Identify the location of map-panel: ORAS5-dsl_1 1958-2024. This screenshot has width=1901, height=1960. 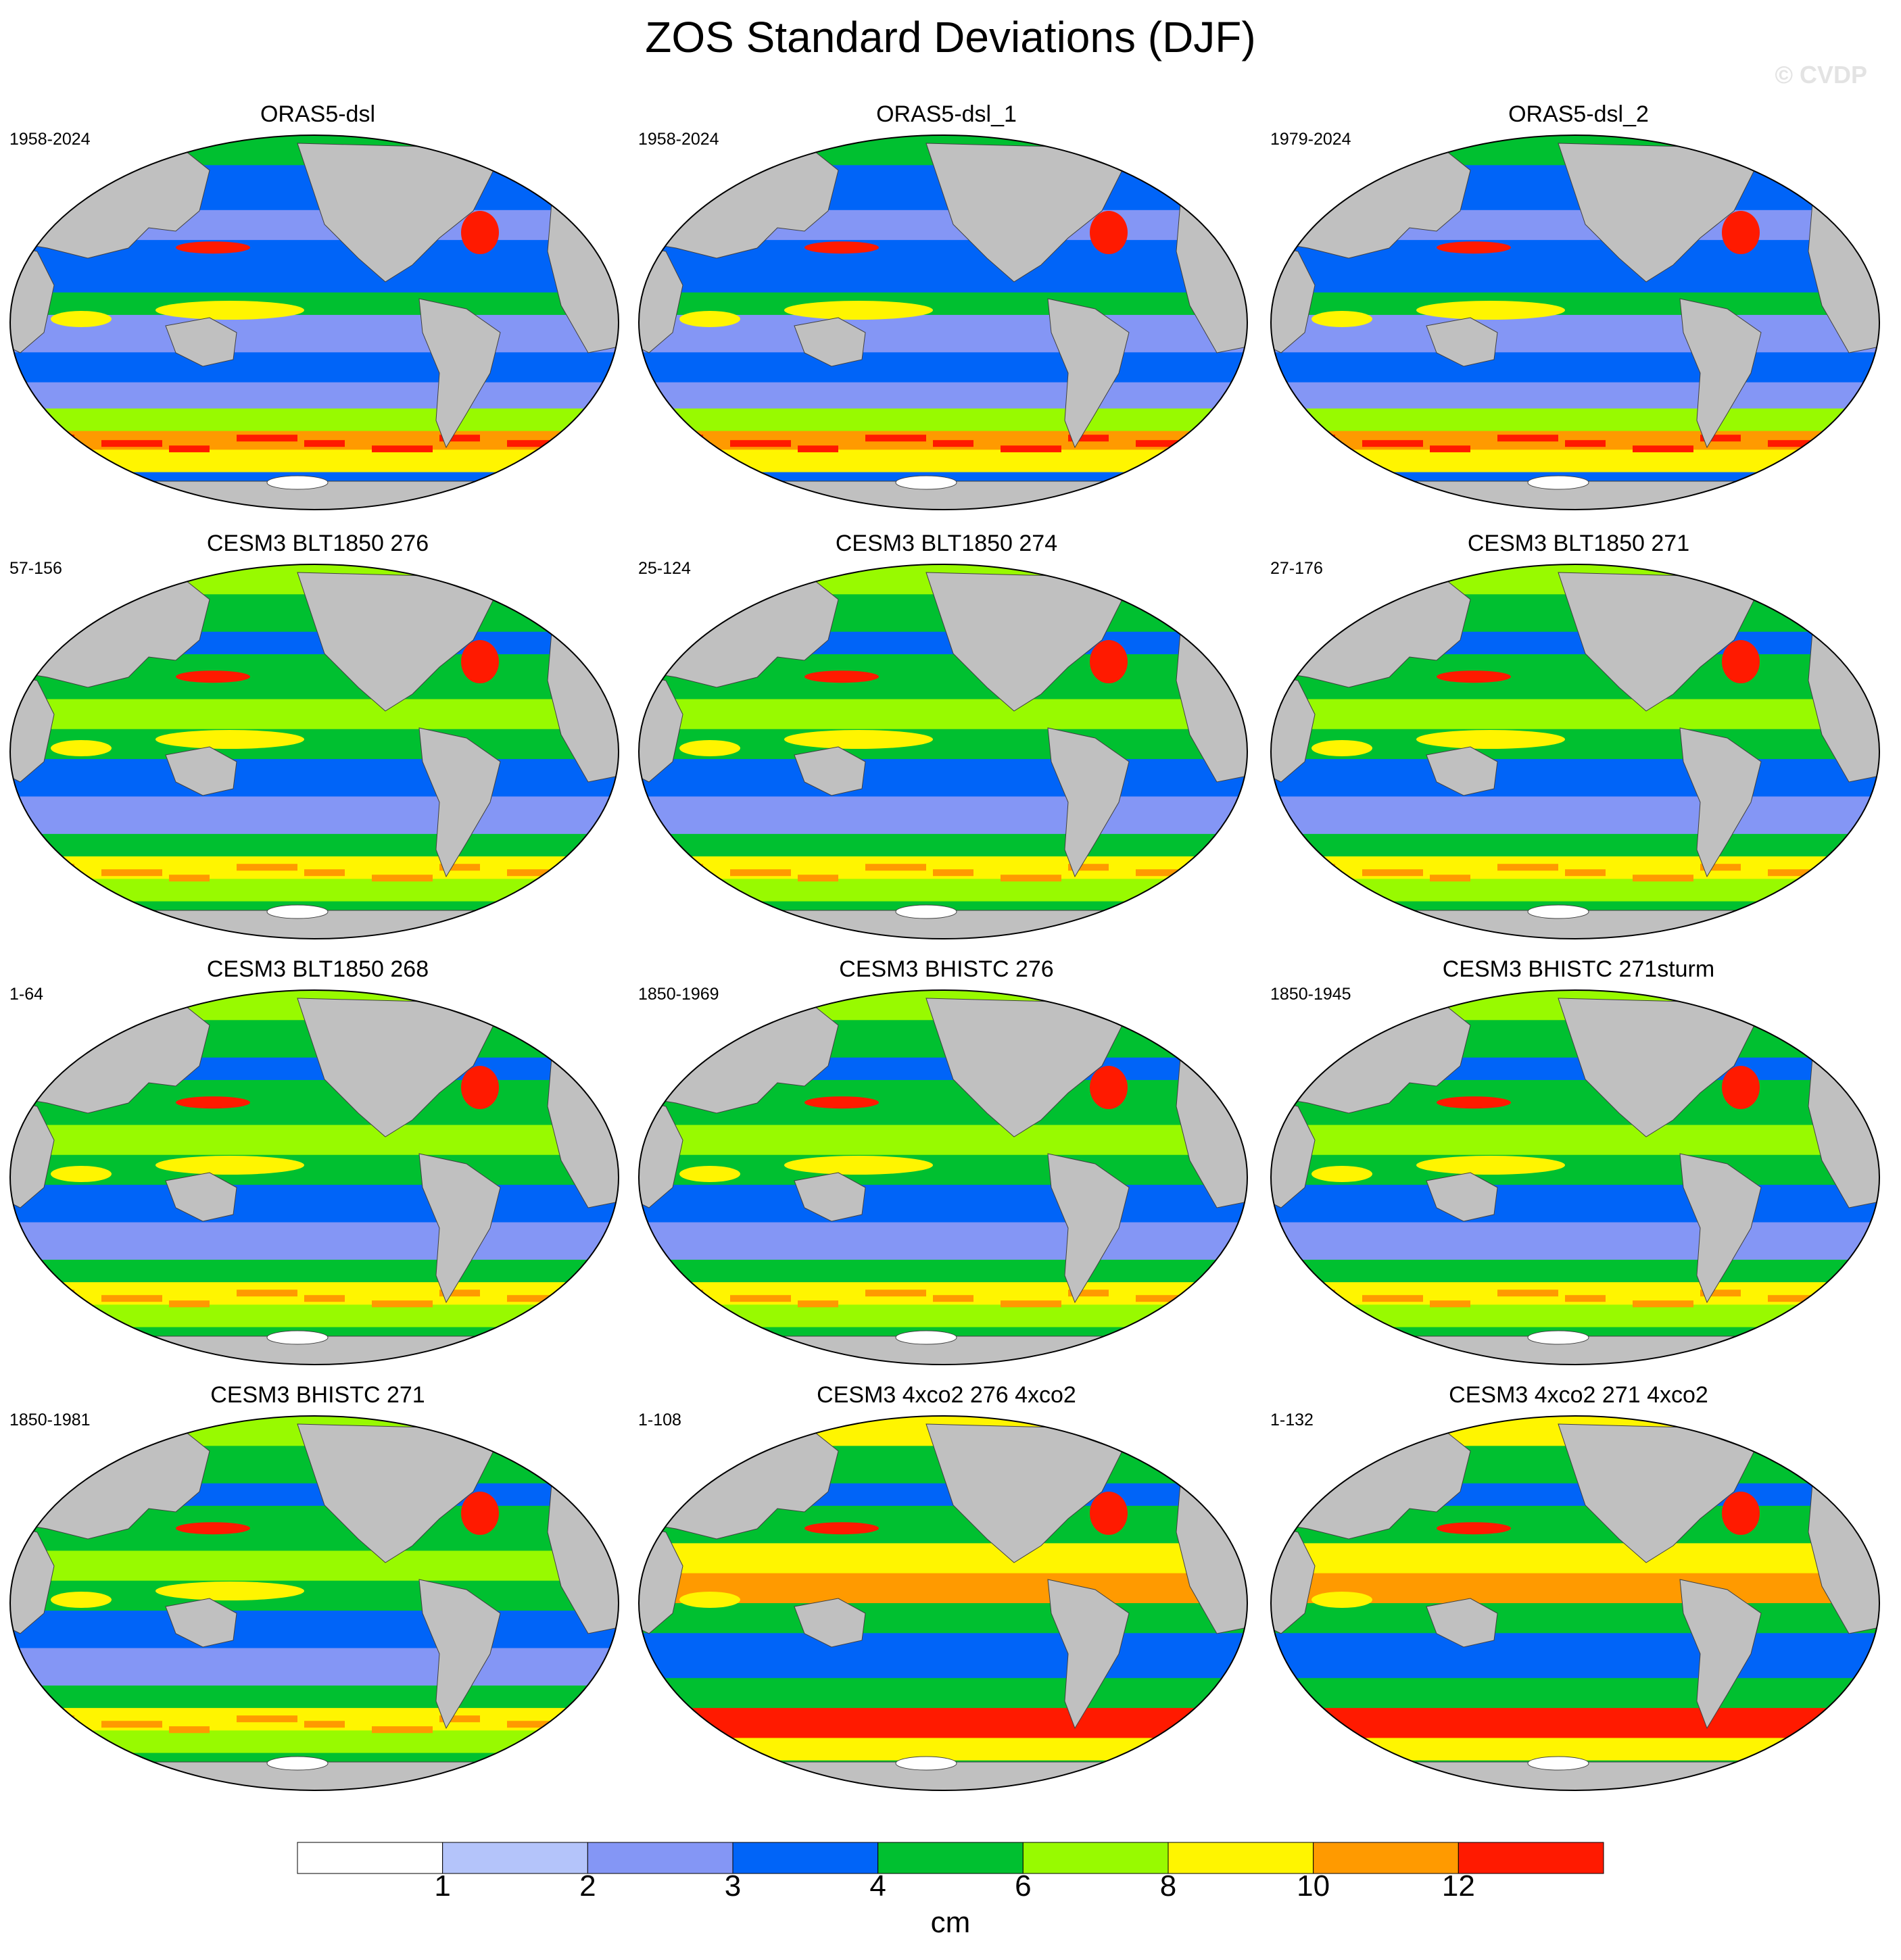
(946, 321).